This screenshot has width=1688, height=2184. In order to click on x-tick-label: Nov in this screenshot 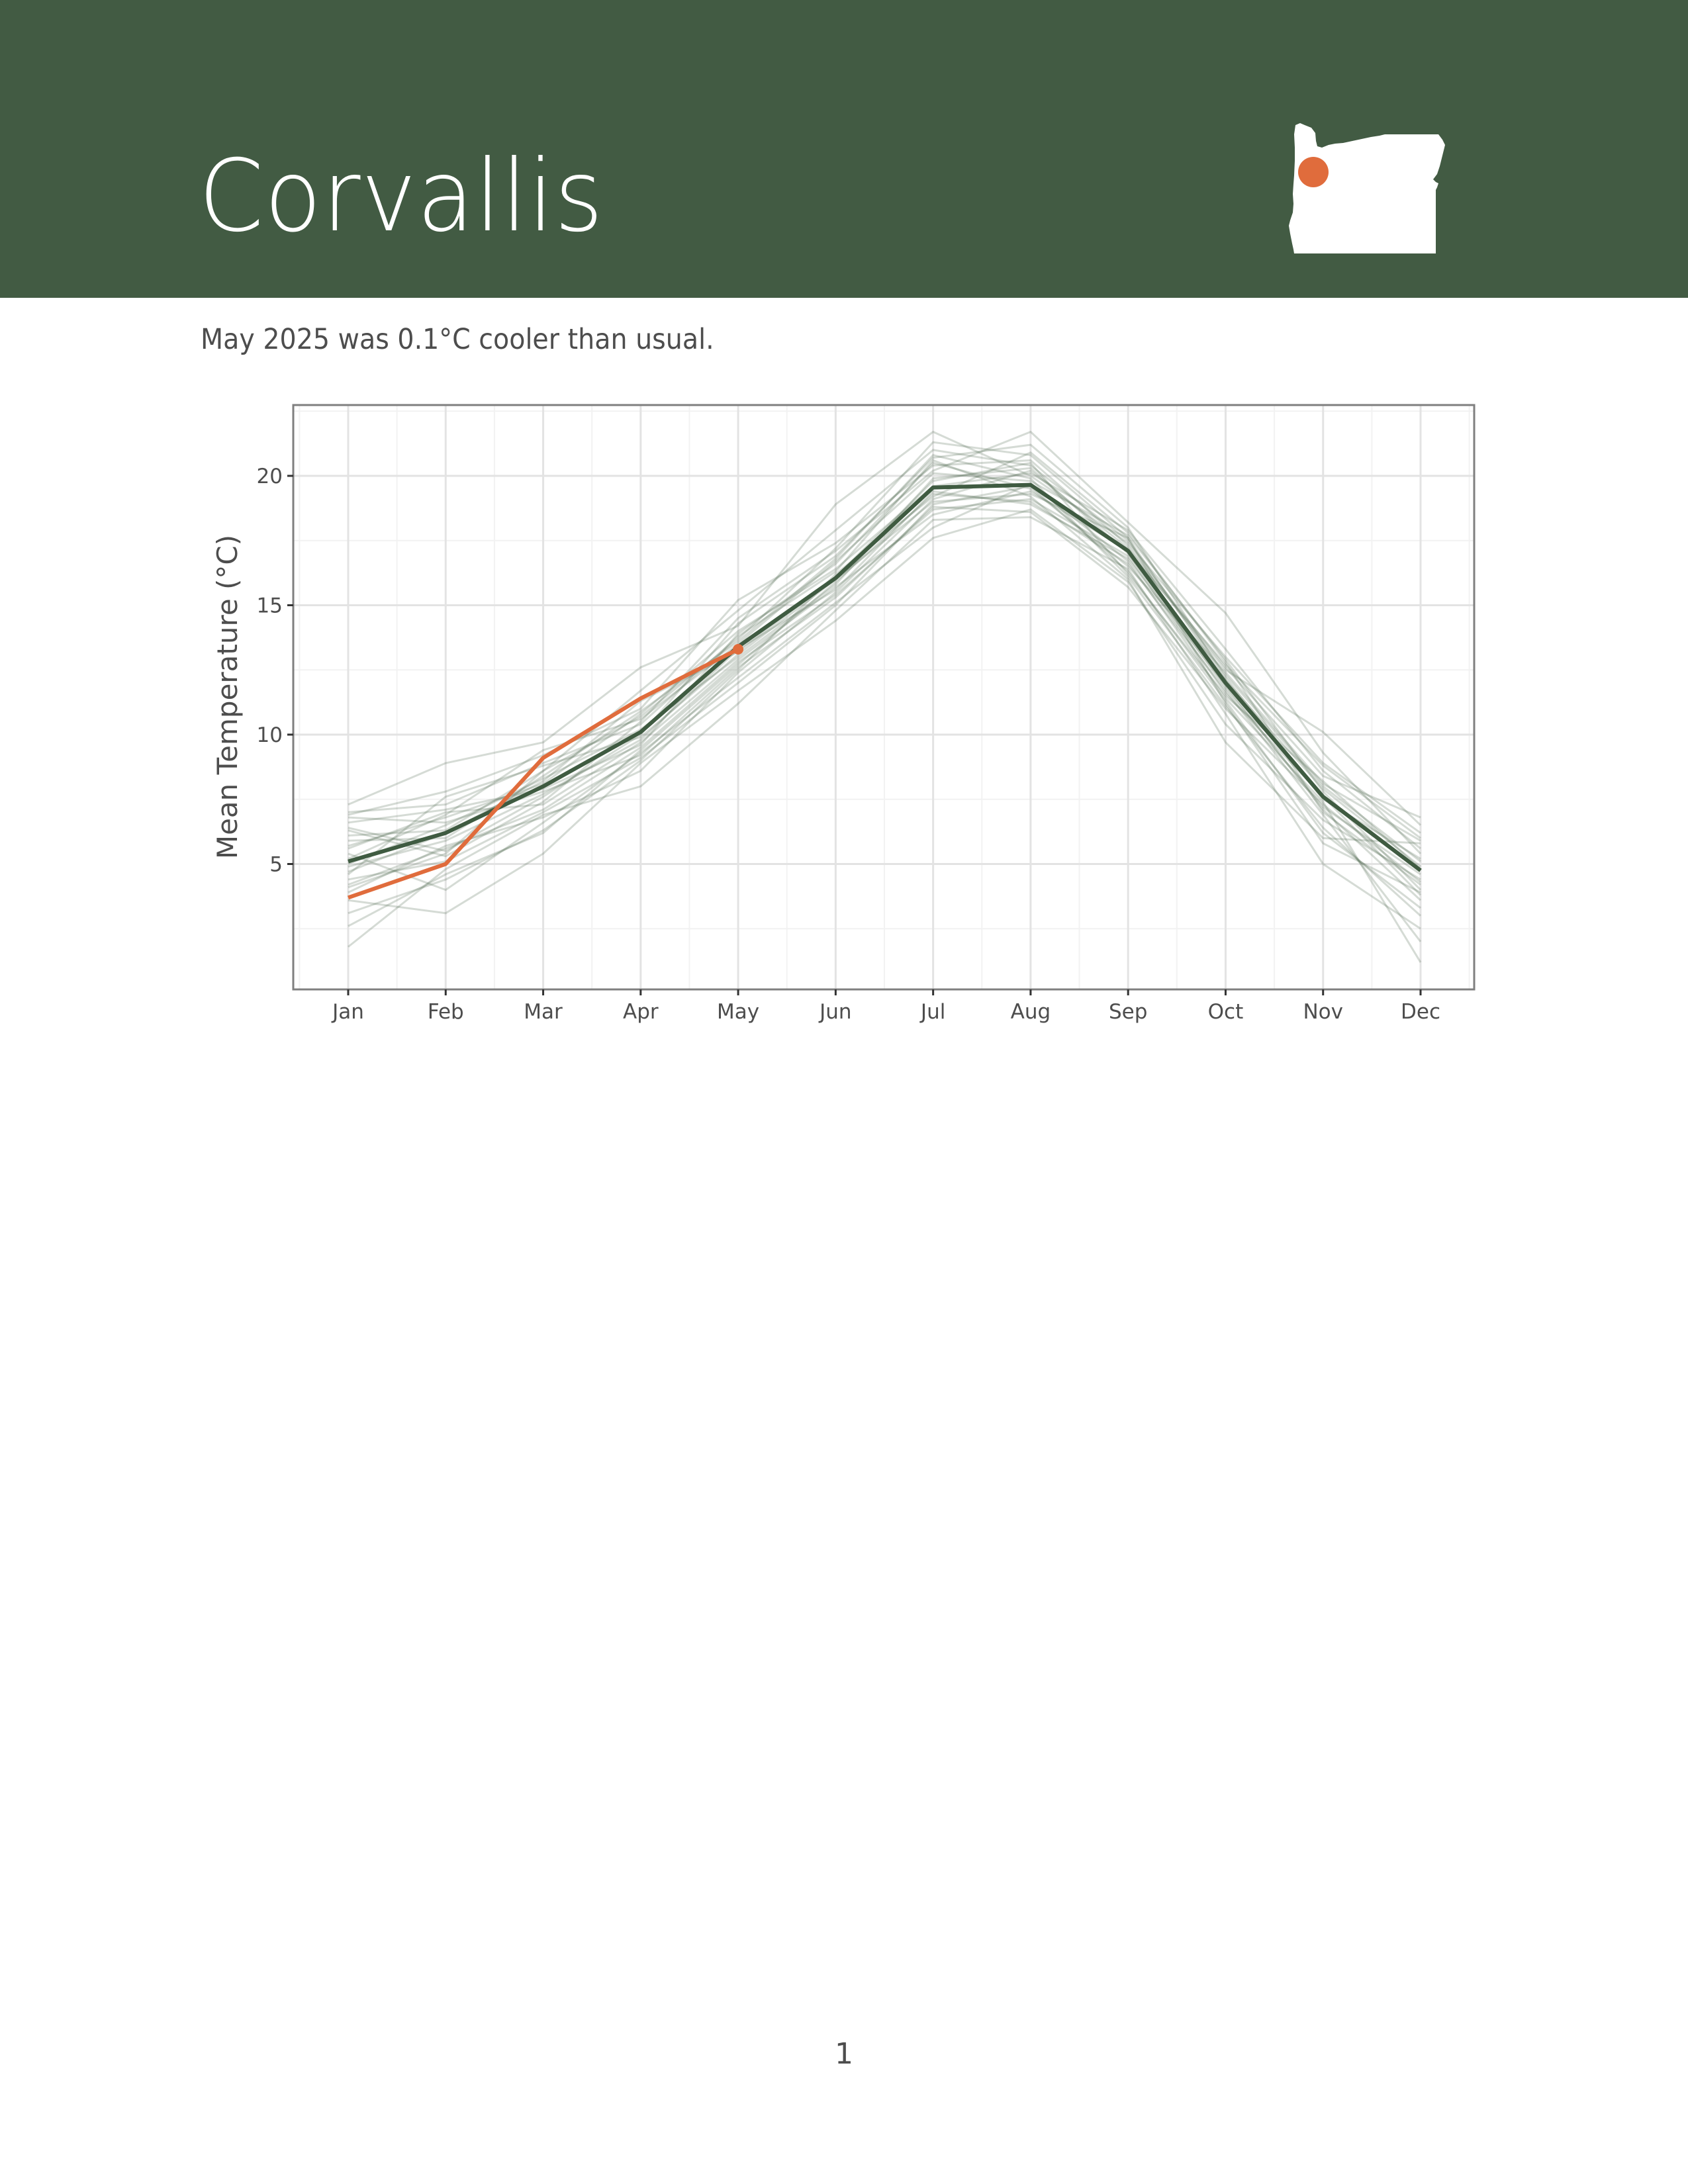, I will do `click(1323, 1012)`.